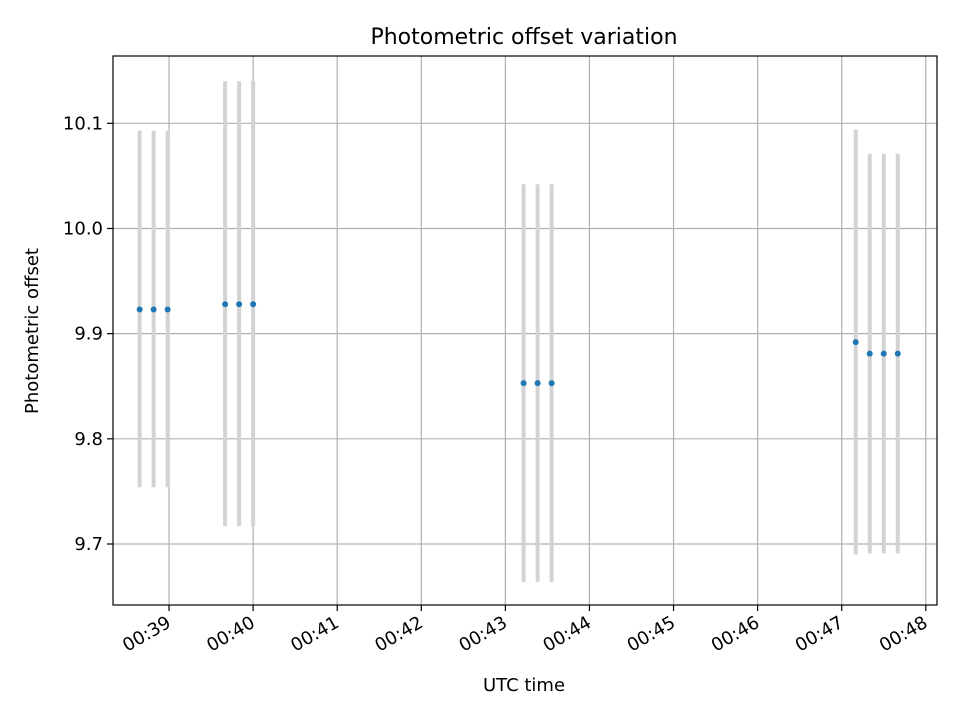 This screenshot has height=720, width=960. What do you see at coordinates (83, 228) in the screenshot?
I see `y-tick-label: 10.0` at bounding box center [83, 228].